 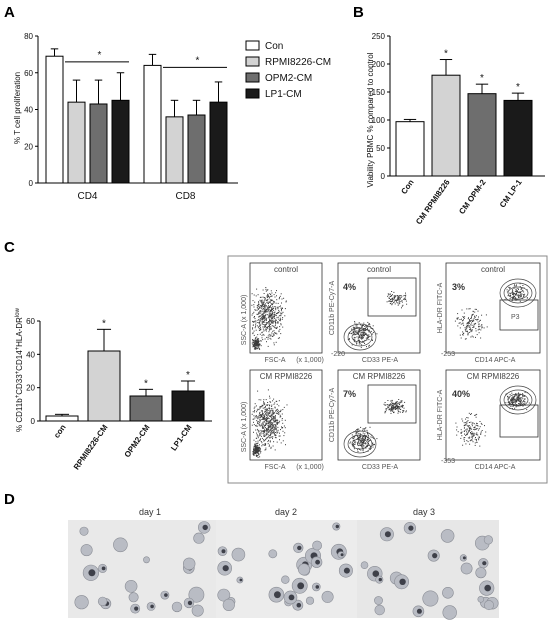 I want to click on chart-a-cd4-opm2-cm-bar, so click(x=98, y=143).